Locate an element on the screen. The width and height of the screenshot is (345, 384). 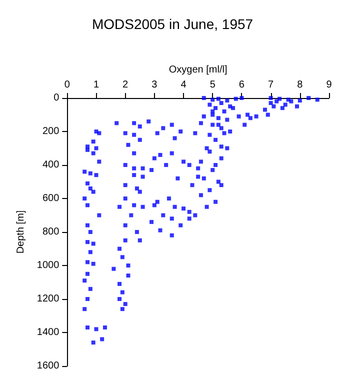
x-tick-label: 8 is located at coordinates (300, 85).